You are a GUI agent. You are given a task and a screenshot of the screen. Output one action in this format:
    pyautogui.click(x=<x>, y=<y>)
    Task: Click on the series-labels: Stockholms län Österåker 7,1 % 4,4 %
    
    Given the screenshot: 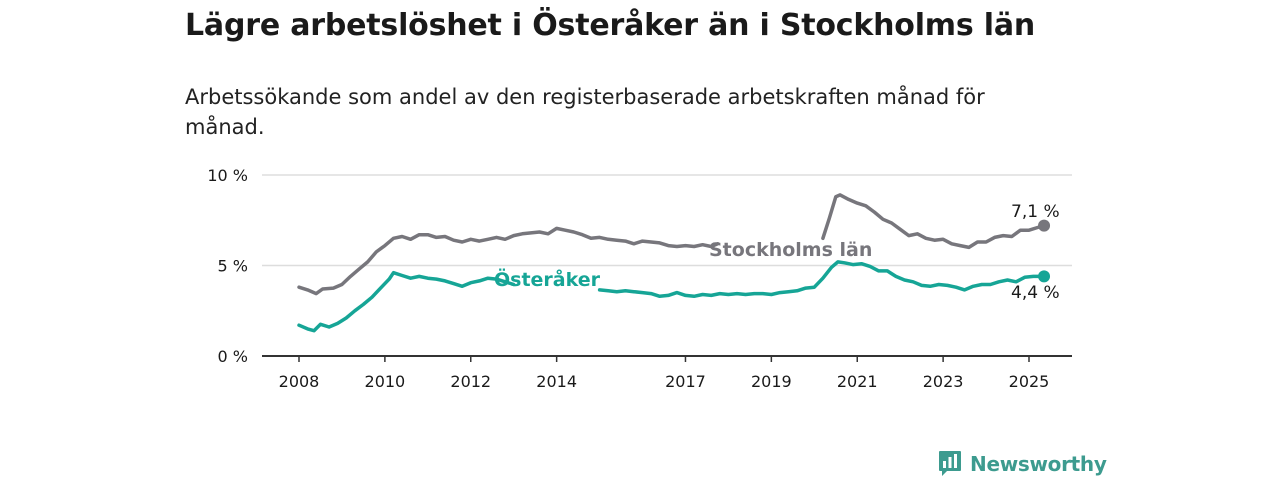 What is the action you would take?
    pyautogui.click(x=777, y=252)
    